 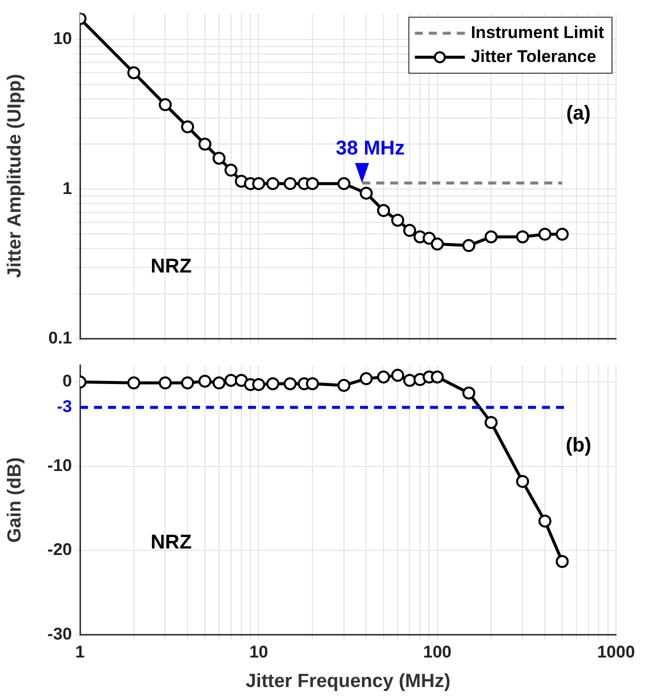 I want to click on y-tick-label: -30, so click(x=59, y=634).